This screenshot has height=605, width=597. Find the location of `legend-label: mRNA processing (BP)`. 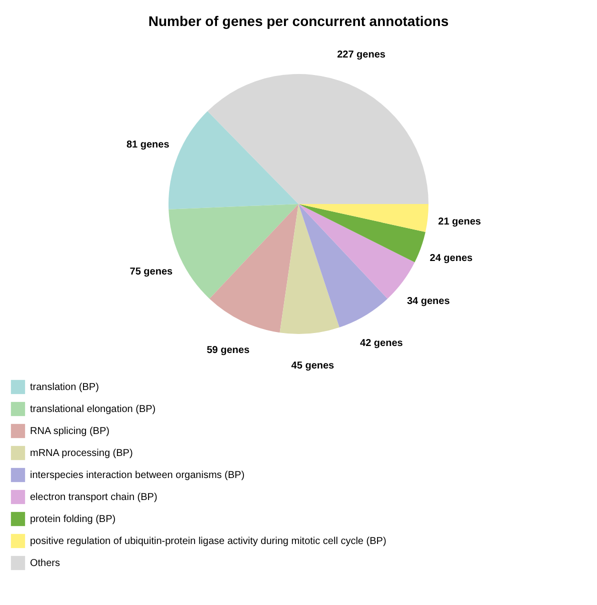

legend-label: mRNA processing (BP) is located at coordinates (81, 453).